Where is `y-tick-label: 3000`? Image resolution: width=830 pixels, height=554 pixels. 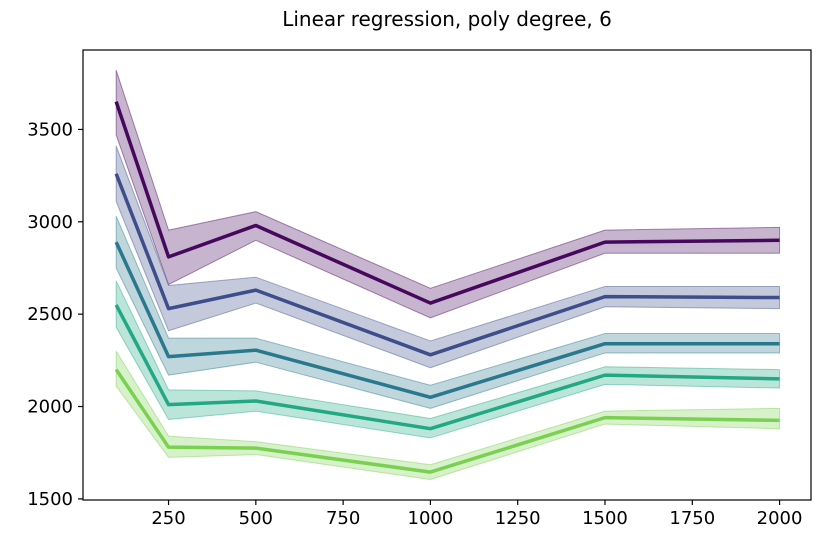 y-tick-label: 3000 is located at coordinates (50, 222).